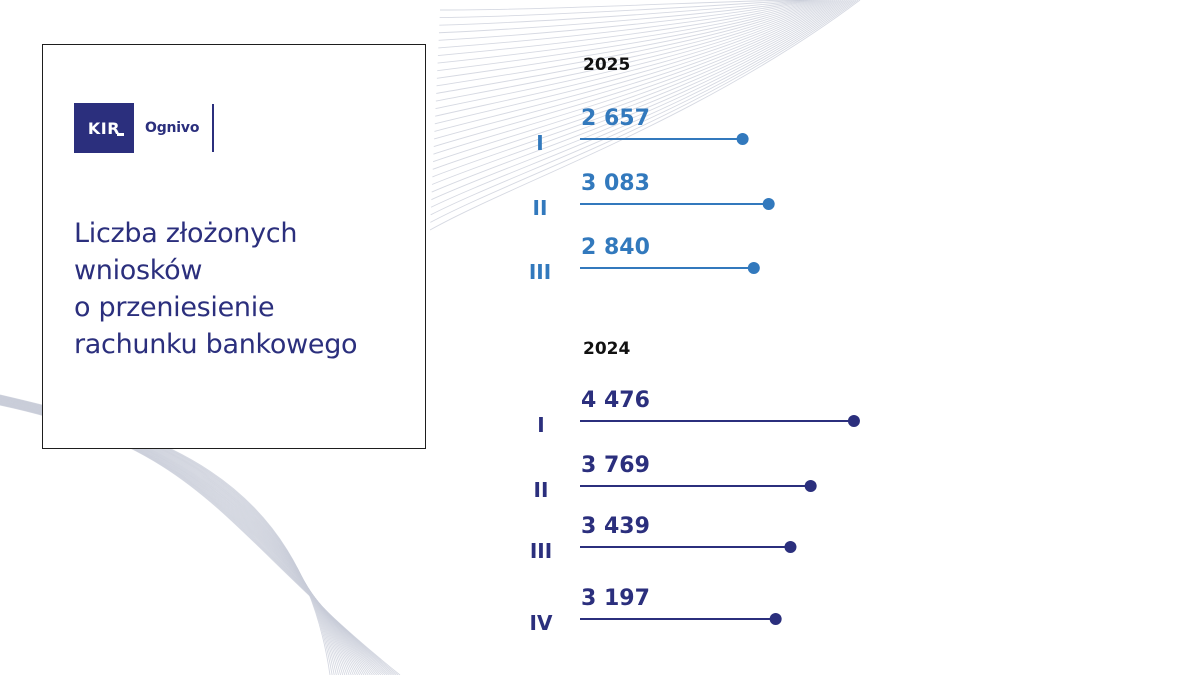 The height and width of the screenshot is (675, 1200). What do you see at coordinates (663, 538) in the screenshot?
I see `lollipop-2024-III: 3 439 III` at bounding box center [663, 538].